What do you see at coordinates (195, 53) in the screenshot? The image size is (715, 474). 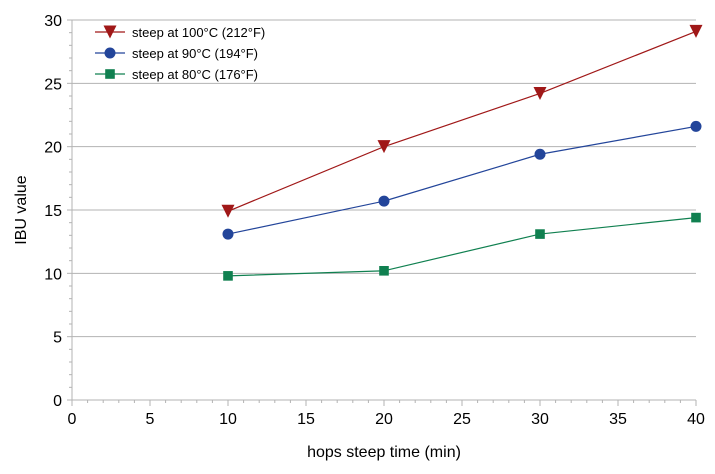 I see `legend-label: steep at 90°C (194°F)` at bounding box center [195, 53].